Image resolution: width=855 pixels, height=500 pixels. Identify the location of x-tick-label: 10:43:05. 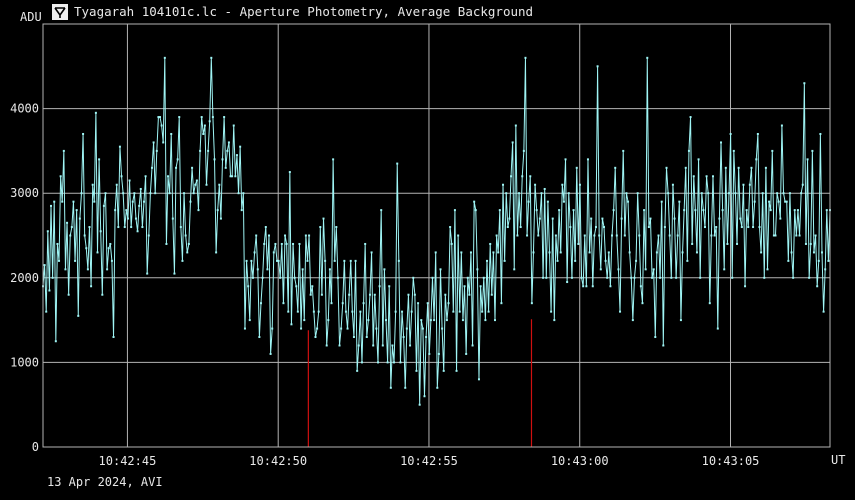
(731, 461).